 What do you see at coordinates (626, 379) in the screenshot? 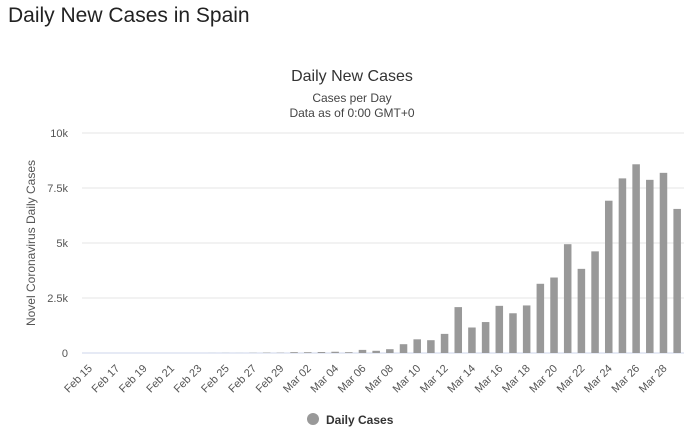
I see `x-tick-label: Mar 26` at bounding box center [626, 379].